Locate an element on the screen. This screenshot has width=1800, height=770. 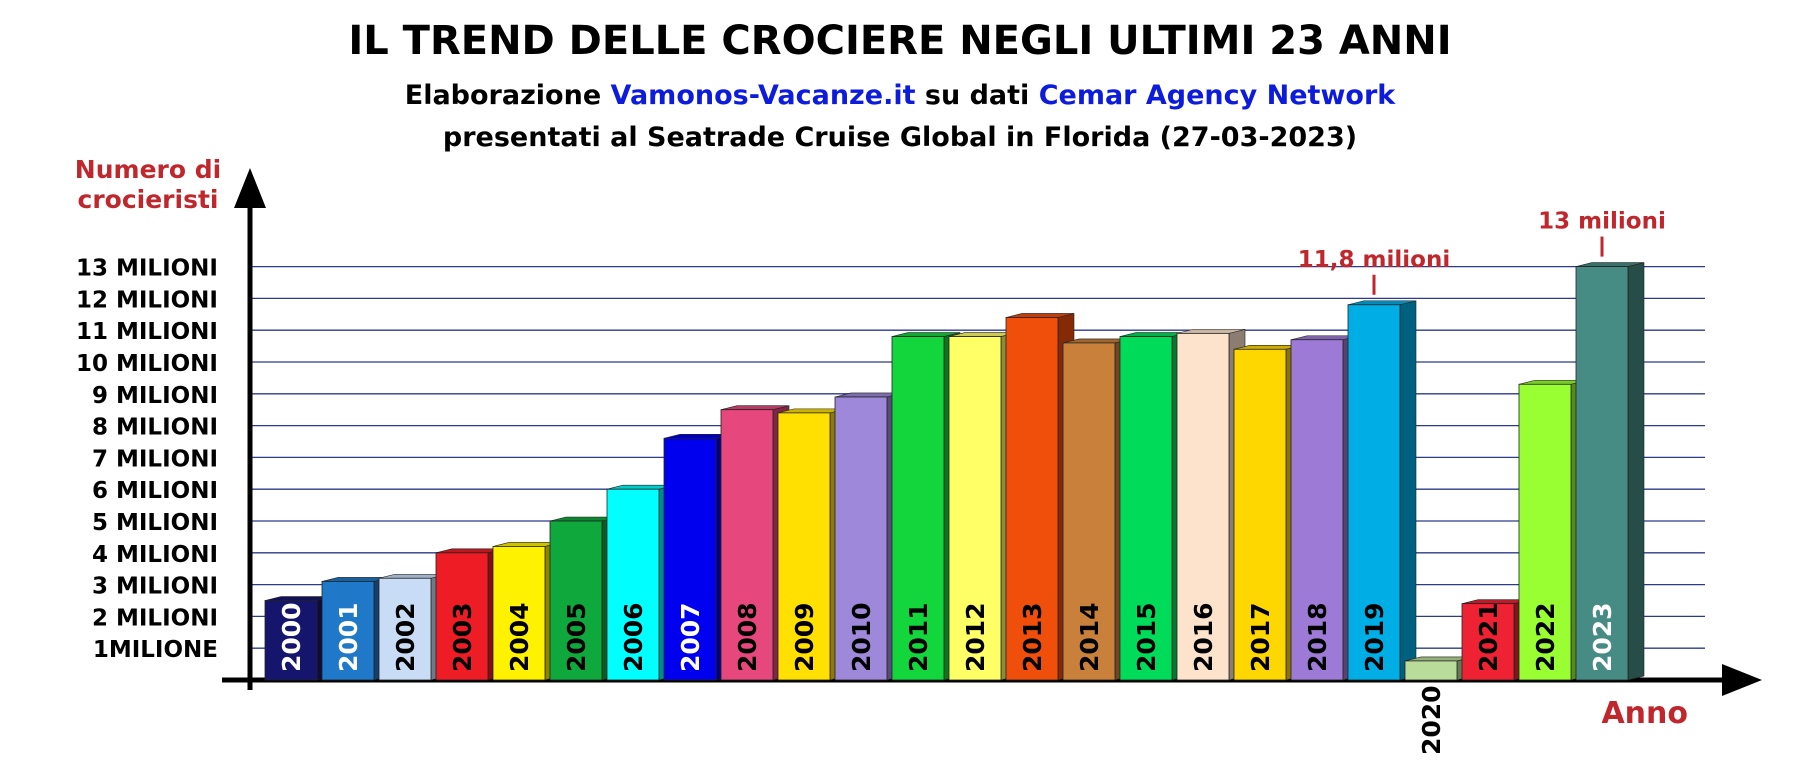
bar-2001: 2001 is located at coordinates (356, 629).